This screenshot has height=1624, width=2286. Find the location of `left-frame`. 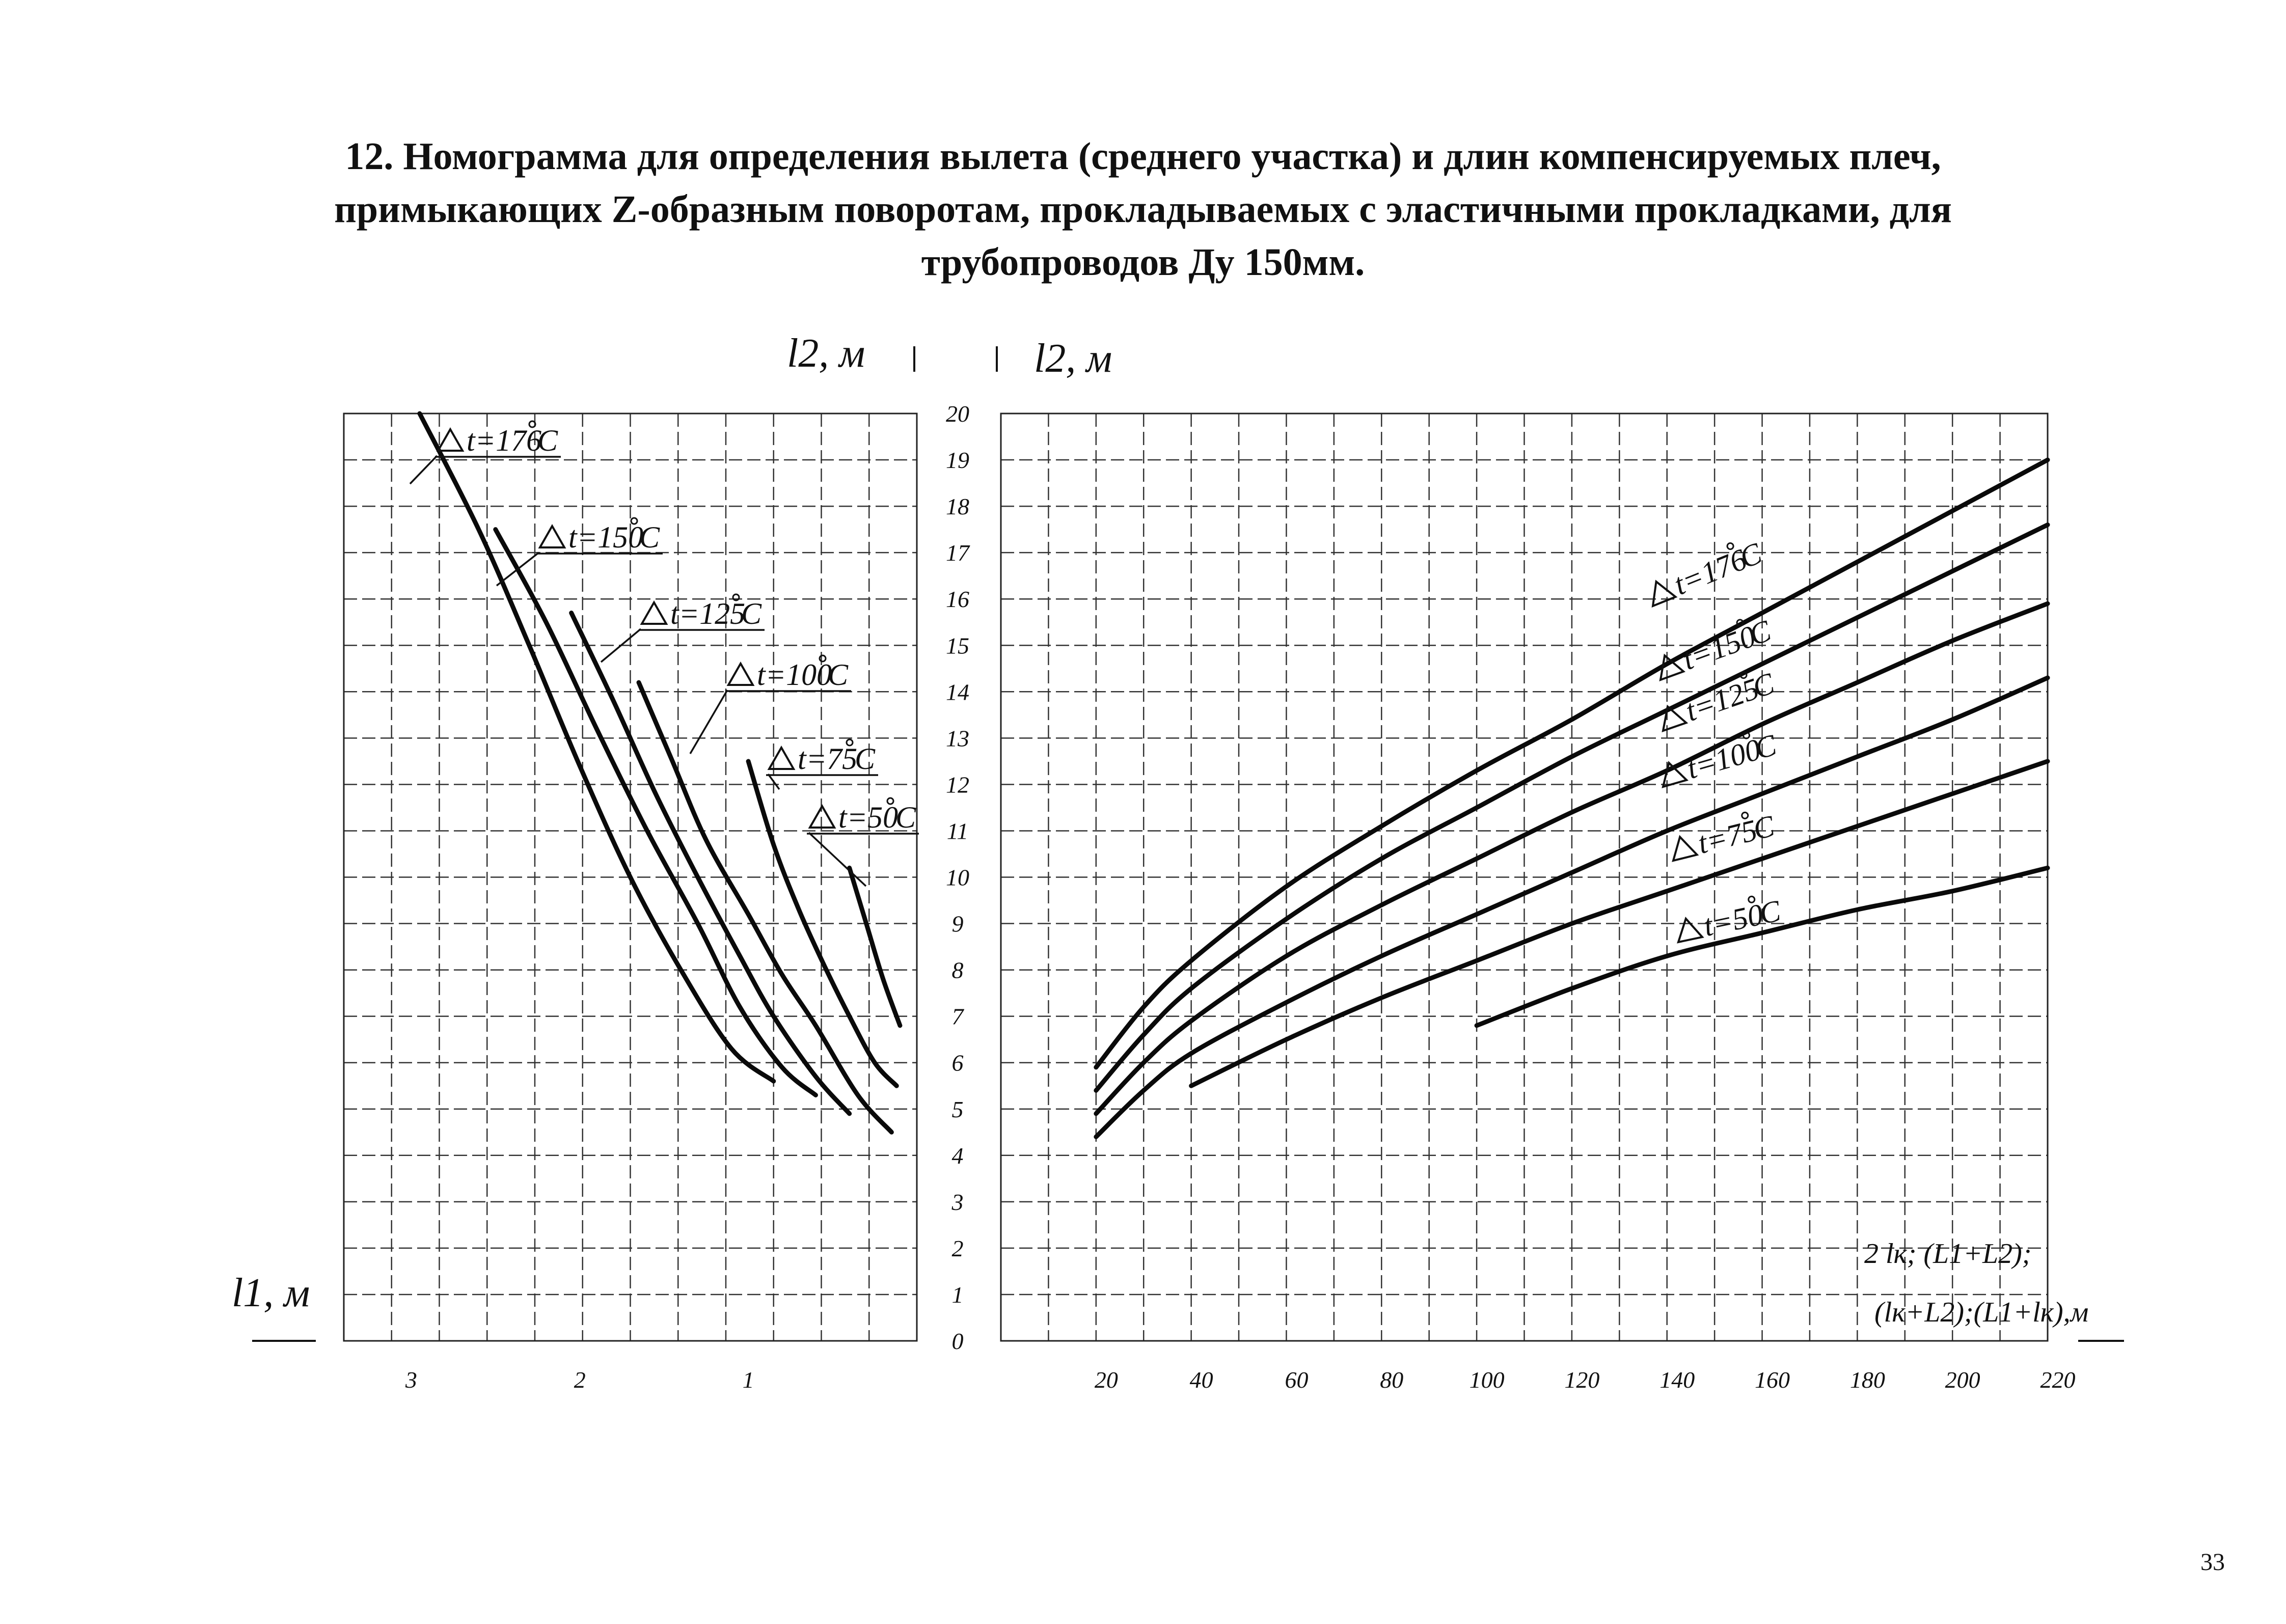

left-frame is located at coordinates (631, 877).